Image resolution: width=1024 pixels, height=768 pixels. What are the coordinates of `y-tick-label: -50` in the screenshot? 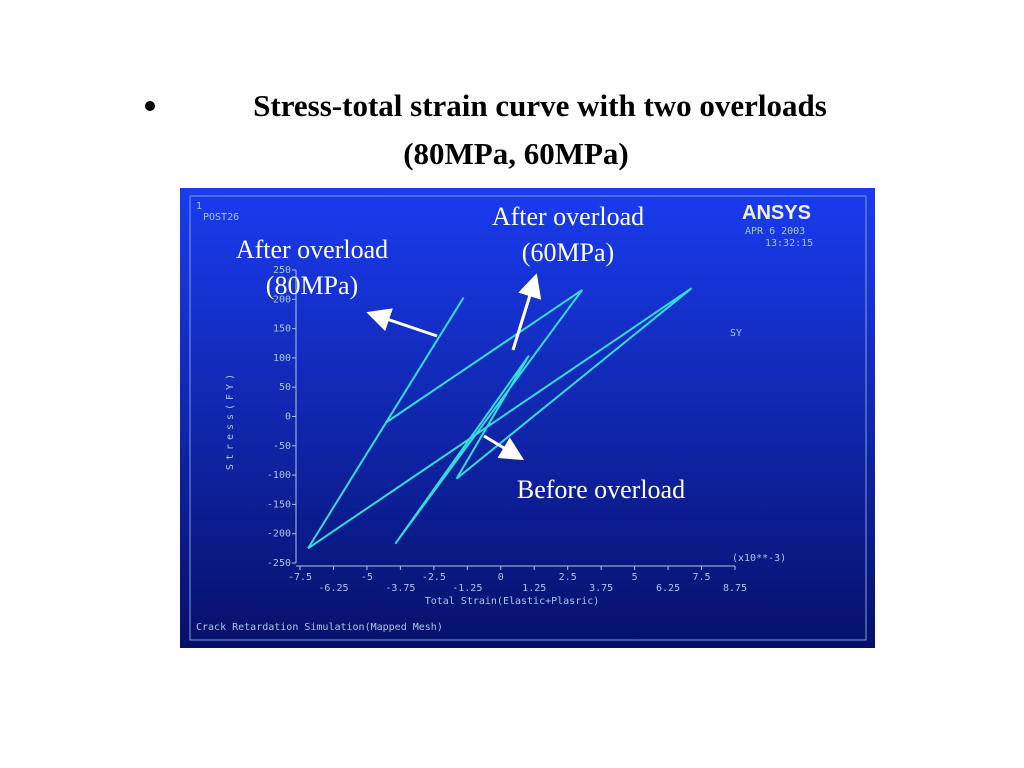 It's located at (282, 446).